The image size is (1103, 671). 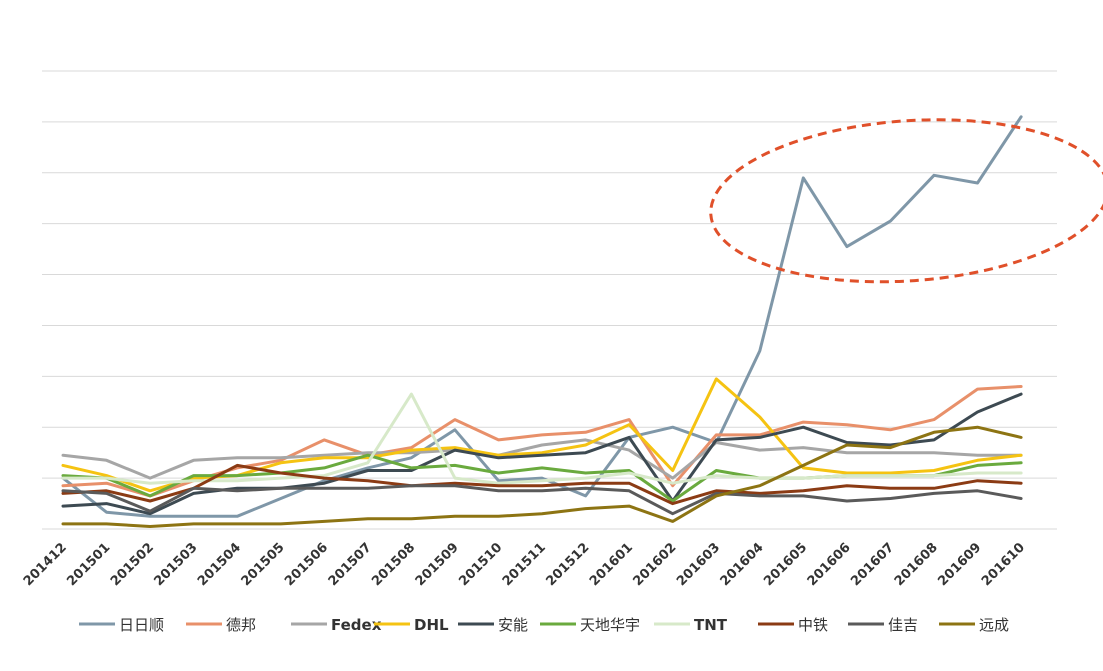 What do you see at coordinates (141, 625) in the screenshot?
I see `legend-label: 日日顺` at bounding box center [141, 625].